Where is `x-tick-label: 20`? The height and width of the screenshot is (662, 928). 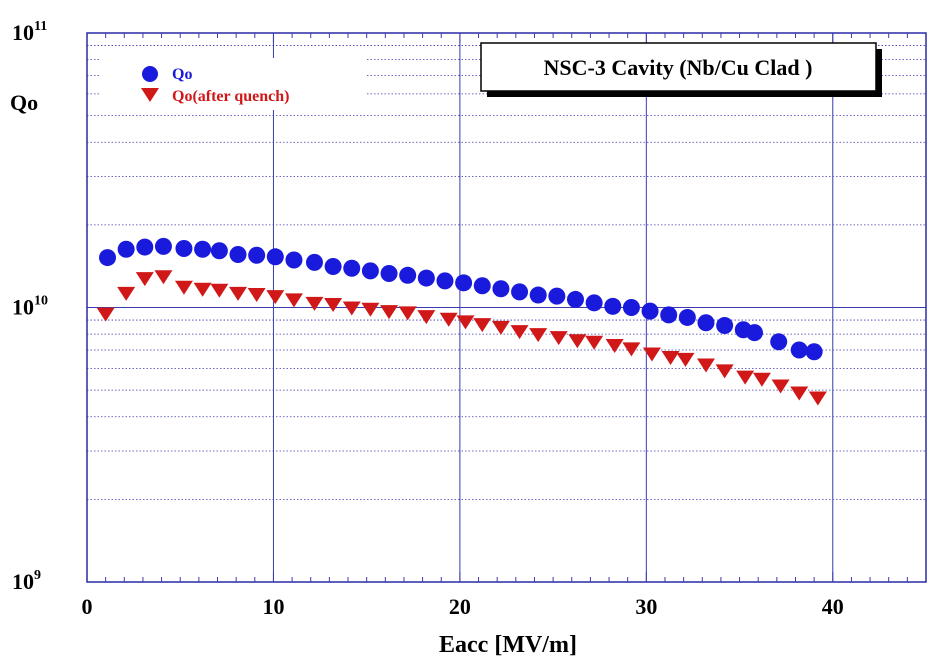
x-tick-label: 20 is located at coordinates (460, 606).